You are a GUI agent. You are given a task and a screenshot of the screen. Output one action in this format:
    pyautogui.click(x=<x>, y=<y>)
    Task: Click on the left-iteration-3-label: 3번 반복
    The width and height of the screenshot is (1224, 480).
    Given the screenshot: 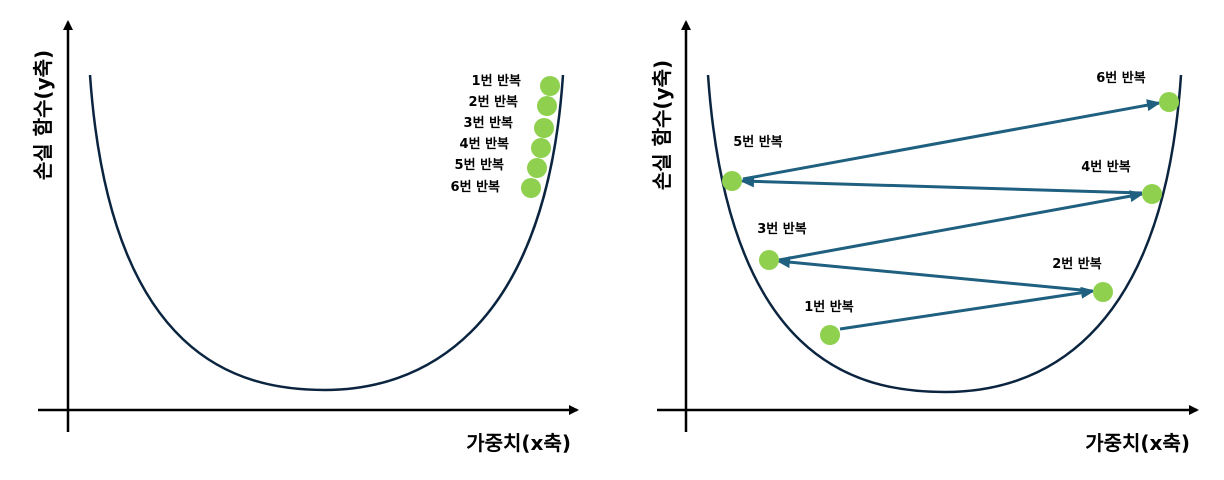 What is the action you would take?
    pyautogui.click(x=488, y=123)
    